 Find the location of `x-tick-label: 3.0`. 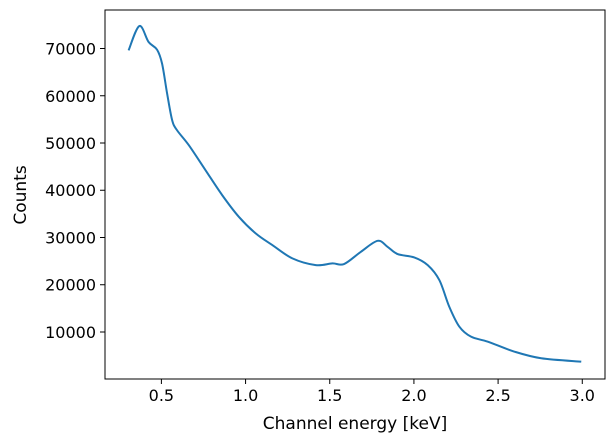

x-tick-label: 3.0 is located at coordinates (582, 395).